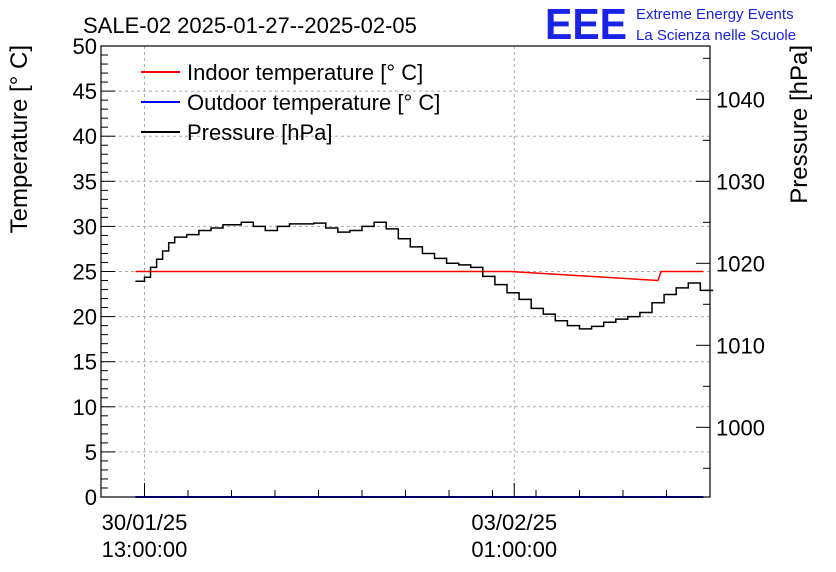 This screenshot has width=836, height=572. Describe the element at coordinates (85, 407) in the screenshot. I see `y-left-tick-label: 10` at that location.